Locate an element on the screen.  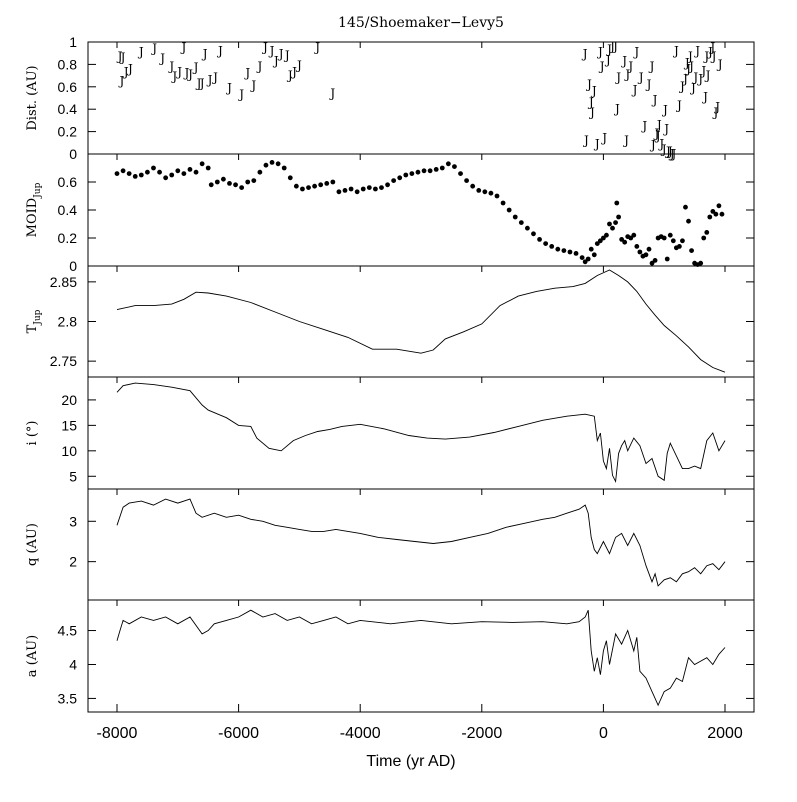
y-axis-label-text: MOID is located at coordinates (32, 218).